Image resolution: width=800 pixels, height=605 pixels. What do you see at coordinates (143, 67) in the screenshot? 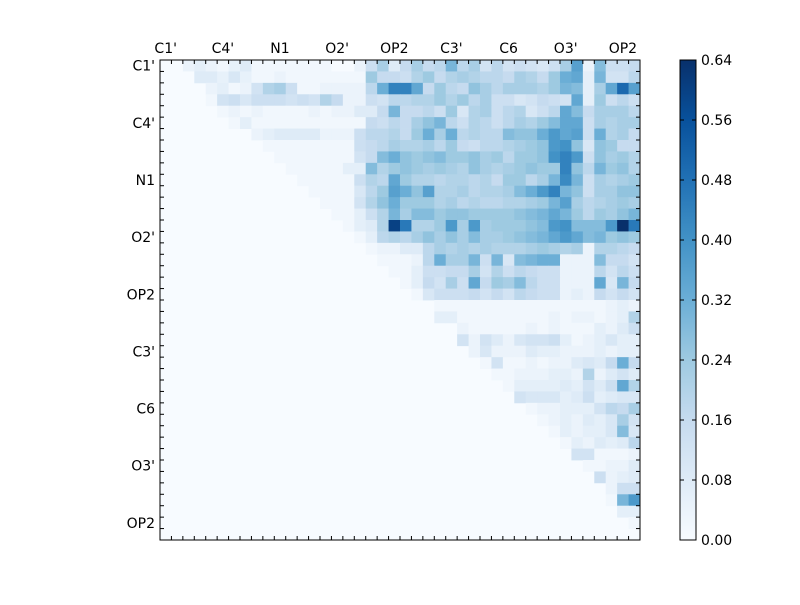
I see `y-tick-label: C1'` at bounding box center [143, 67].